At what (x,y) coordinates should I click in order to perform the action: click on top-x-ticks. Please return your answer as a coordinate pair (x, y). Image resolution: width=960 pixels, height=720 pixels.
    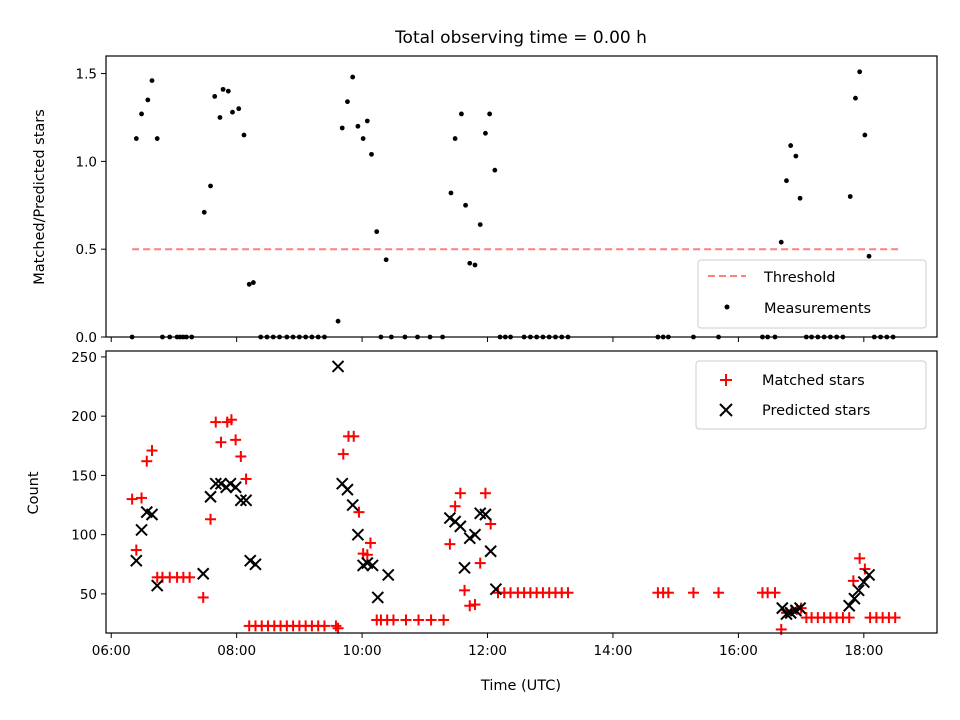
    Looking at the image, I should click on (487, 339).